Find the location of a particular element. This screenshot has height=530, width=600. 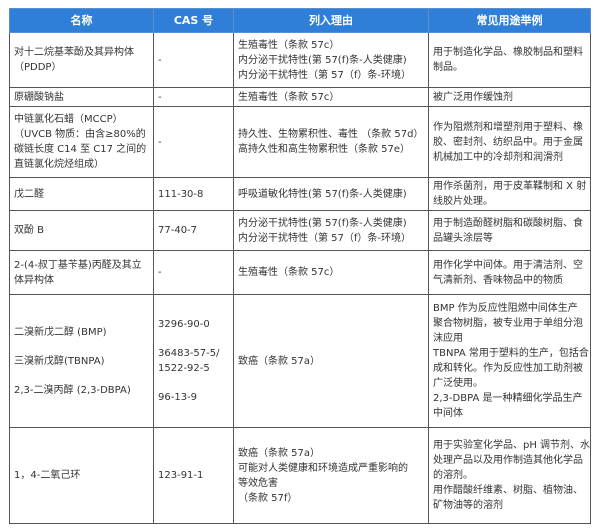

name-line: 2,3-二溴丙醇 (2,3-DBPA) is located at coordinates (72, 390).